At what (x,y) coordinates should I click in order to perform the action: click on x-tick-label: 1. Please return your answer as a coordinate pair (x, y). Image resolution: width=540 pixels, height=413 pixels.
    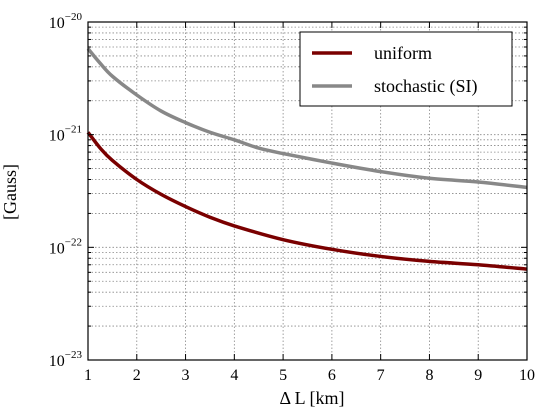
    Looking at the image, I should click on (88, 375).